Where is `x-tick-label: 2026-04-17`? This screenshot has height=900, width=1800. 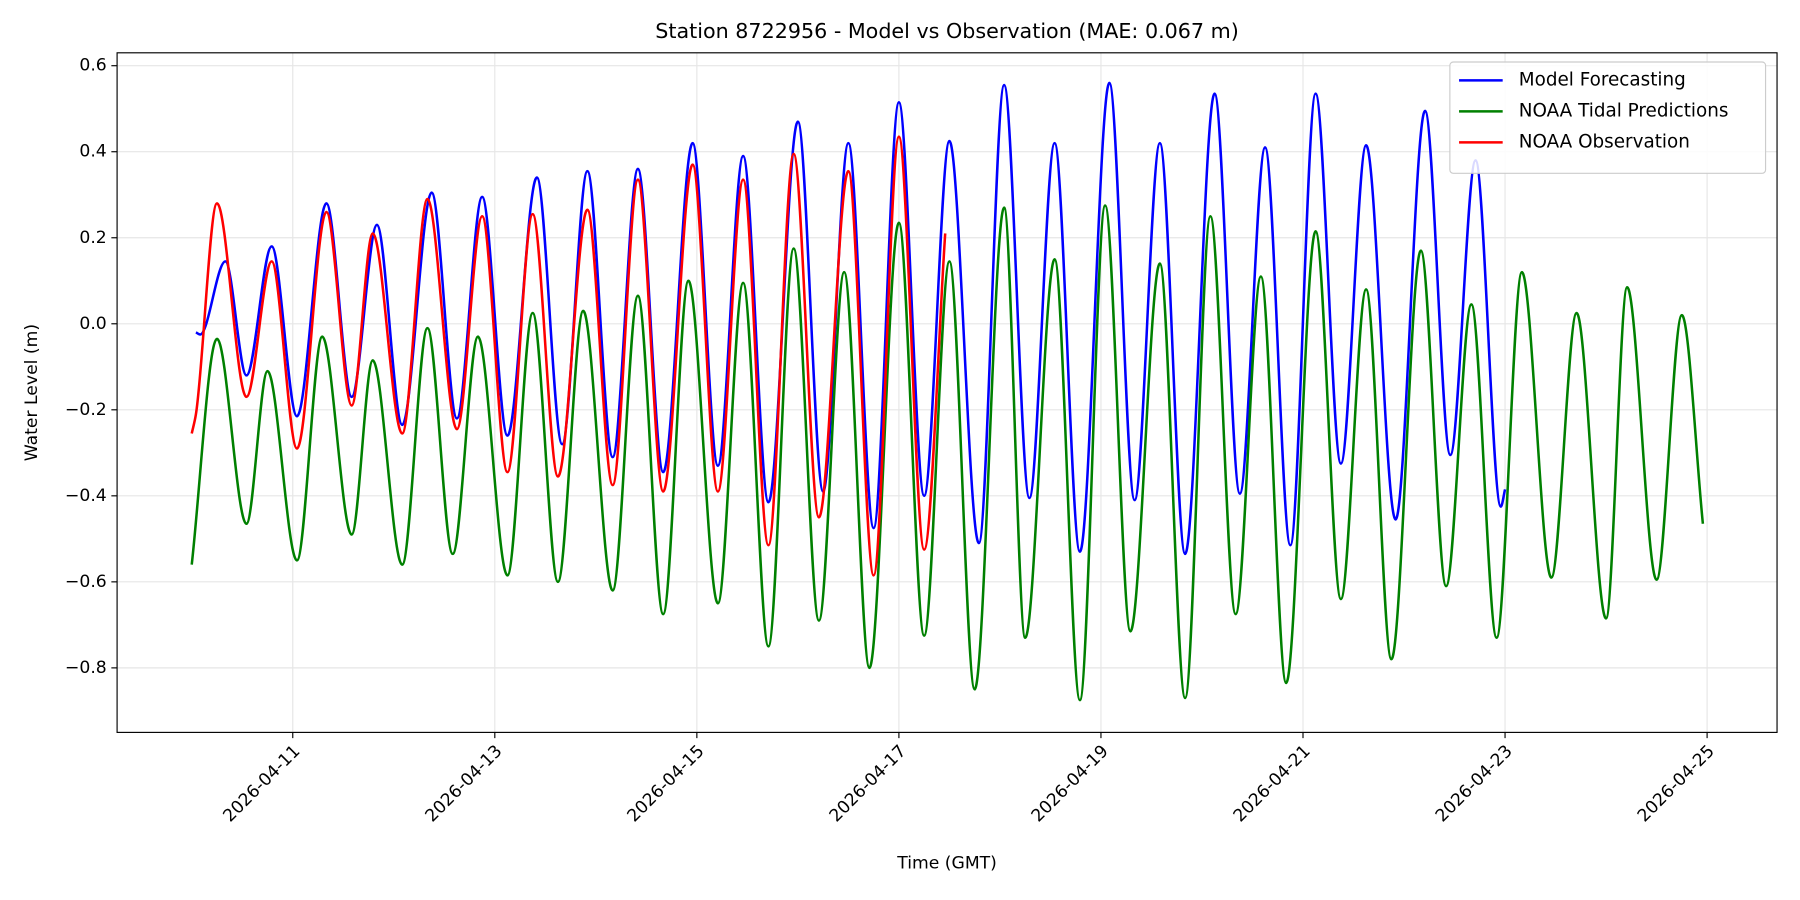
x-tick-label: 2026-04-17 is located at coordinates (868, 783).